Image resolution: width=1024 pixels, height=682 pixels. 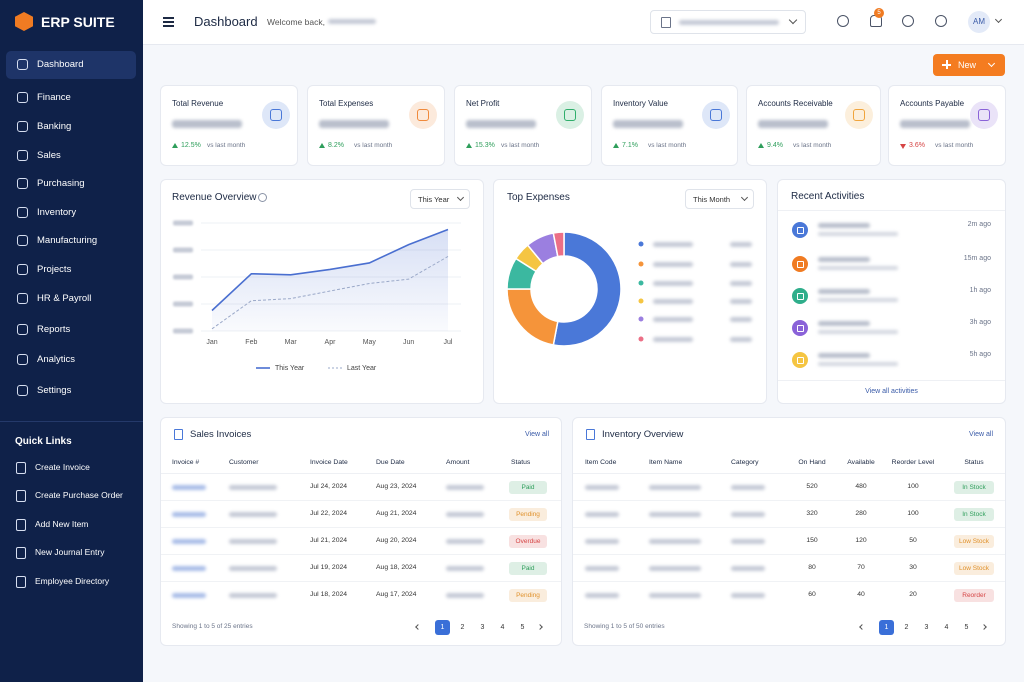 I want to click on nav-item: Purchasing, so click(x=61, y=183).